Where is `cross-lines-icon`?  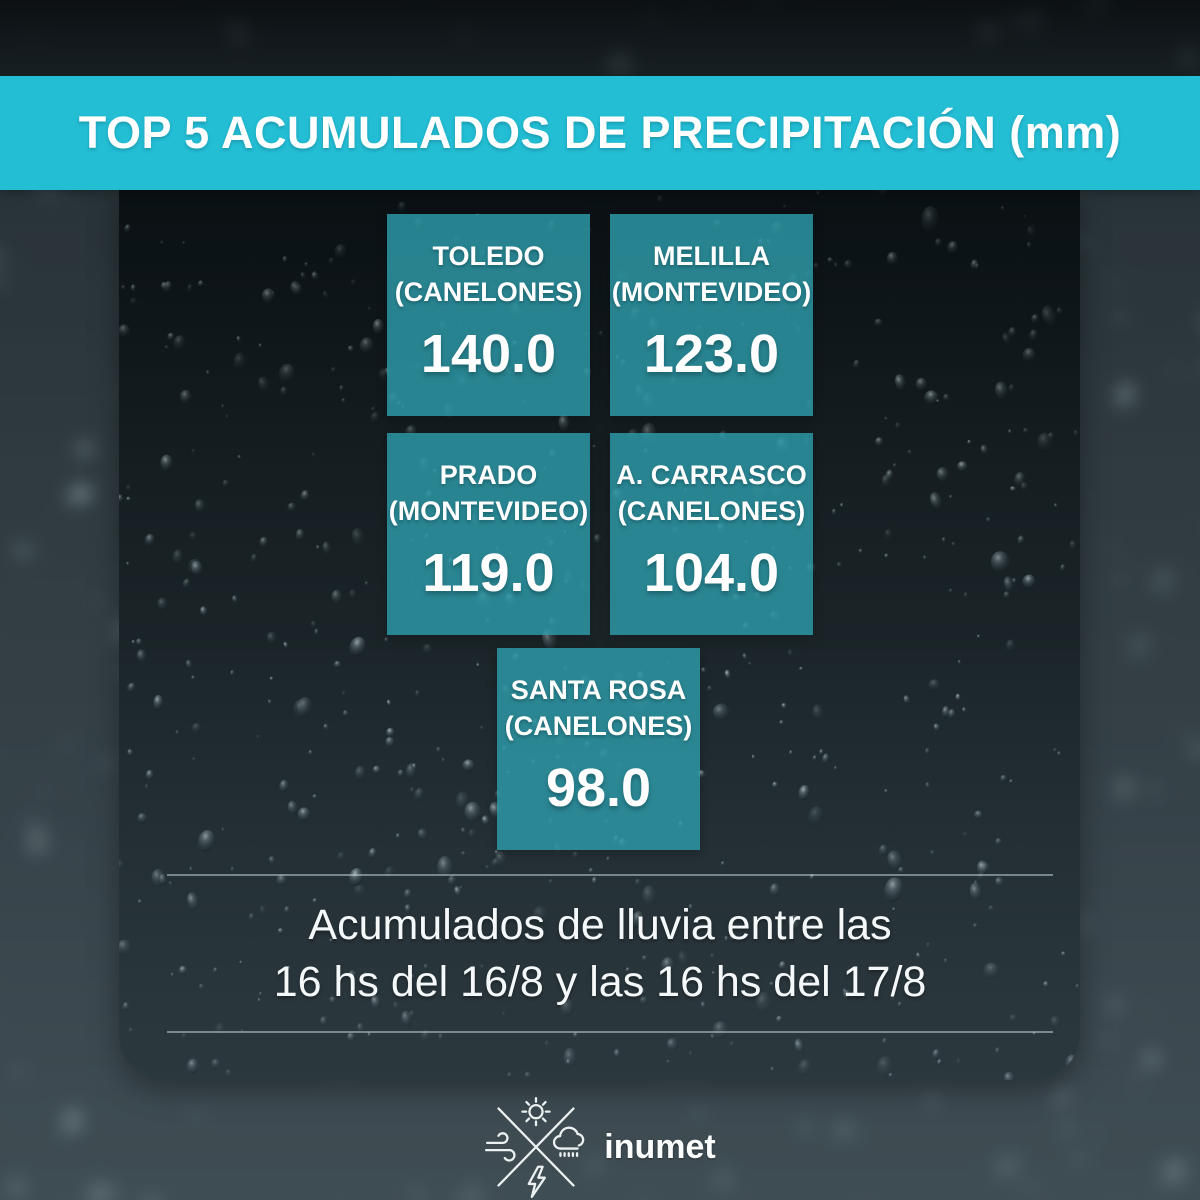
cross-lines-icon is located at coordinates (536, 1147).